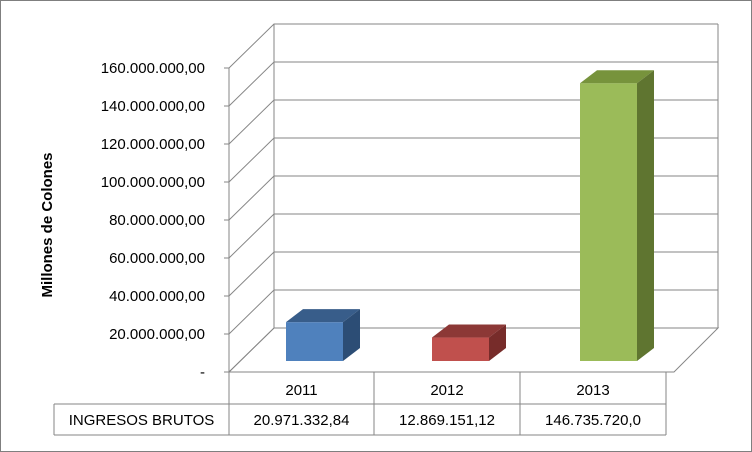  What do you see at coordinates (301, 390) in the screenshot?
I see `category-label-2011: 2011` at bounding box center [301, 390].